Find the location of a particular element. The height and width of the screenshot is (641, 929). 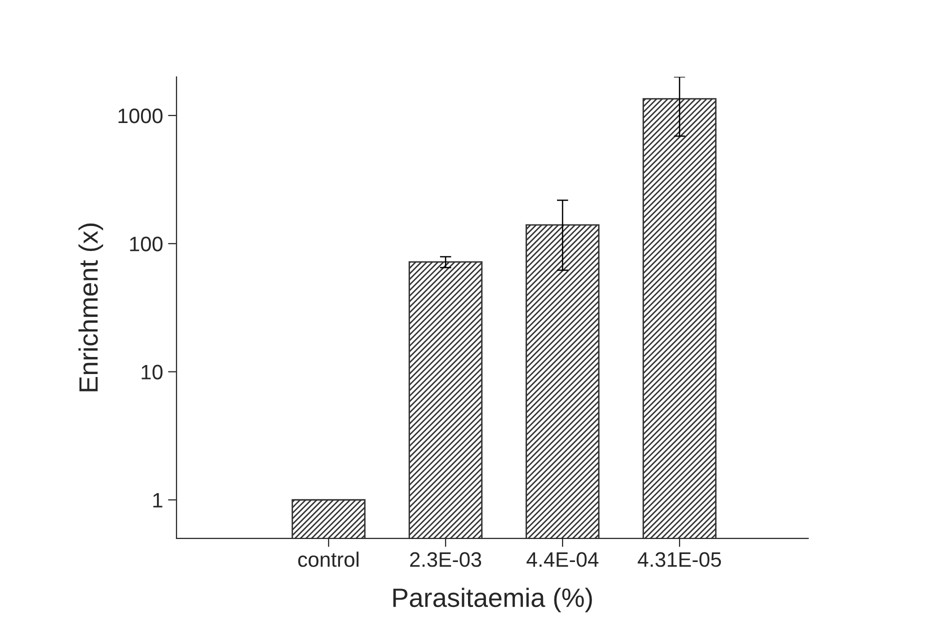

y-axis-title: Enrichment (x) is located at coordinates (91, 308).